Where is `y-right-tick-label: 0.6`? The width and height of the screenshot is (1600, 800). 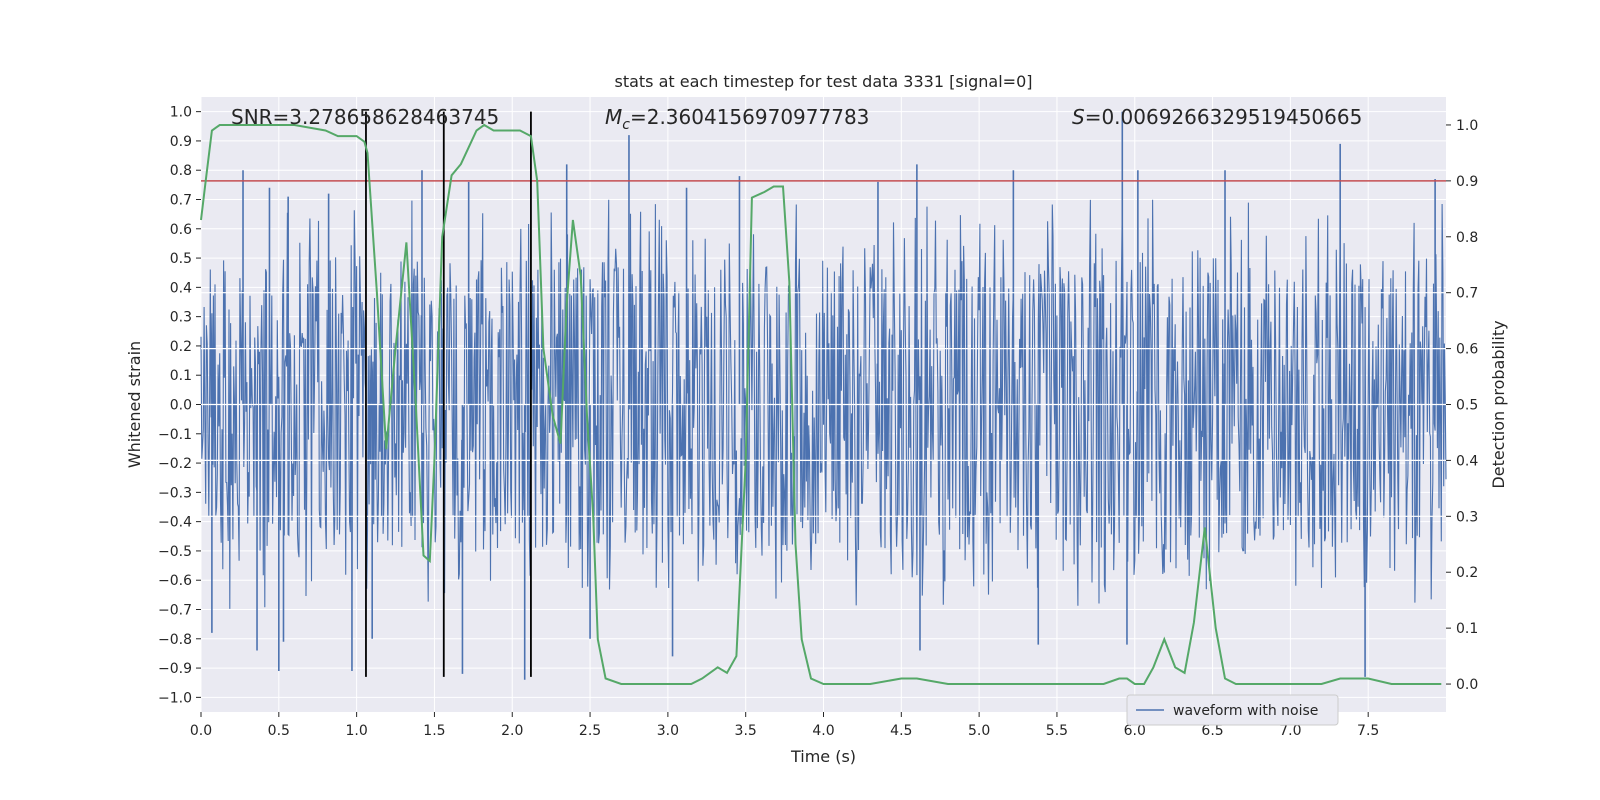 y-right-tick-label: 0.6 is located at coordinates (1467, 350).